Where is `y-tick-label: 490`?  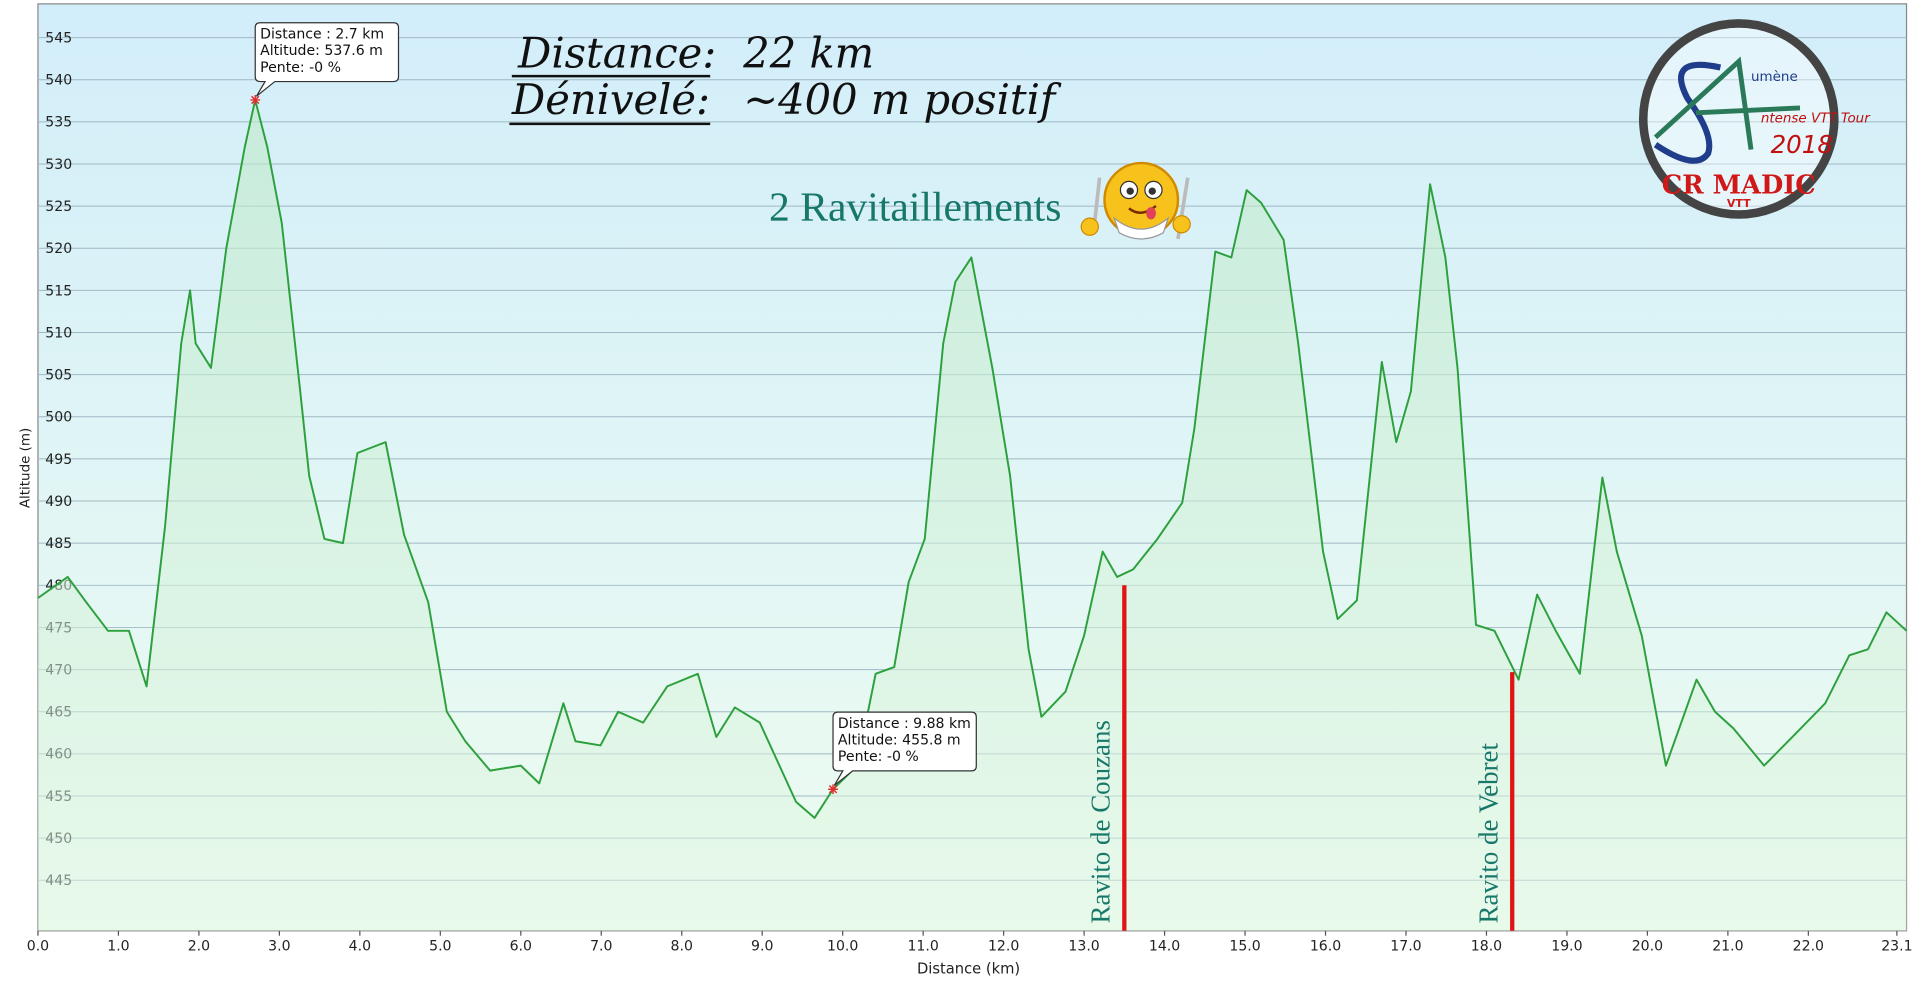
y-tick-label: 490 is located at coordinates (58, 502).